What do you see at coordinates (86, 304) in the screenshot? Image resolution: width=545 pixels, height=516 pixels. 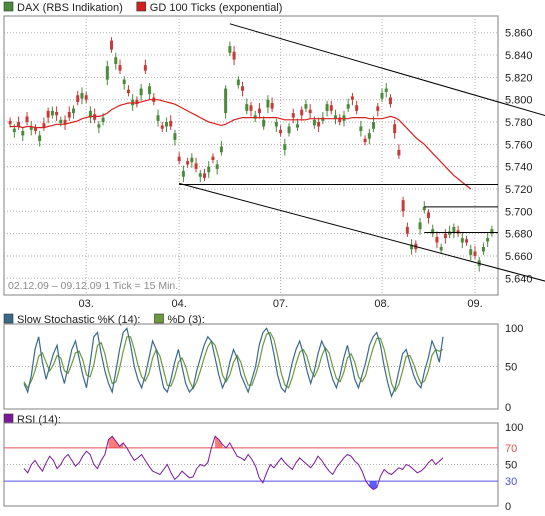 I see `x-tick-label: 03.` at bounding box center [86, 304].